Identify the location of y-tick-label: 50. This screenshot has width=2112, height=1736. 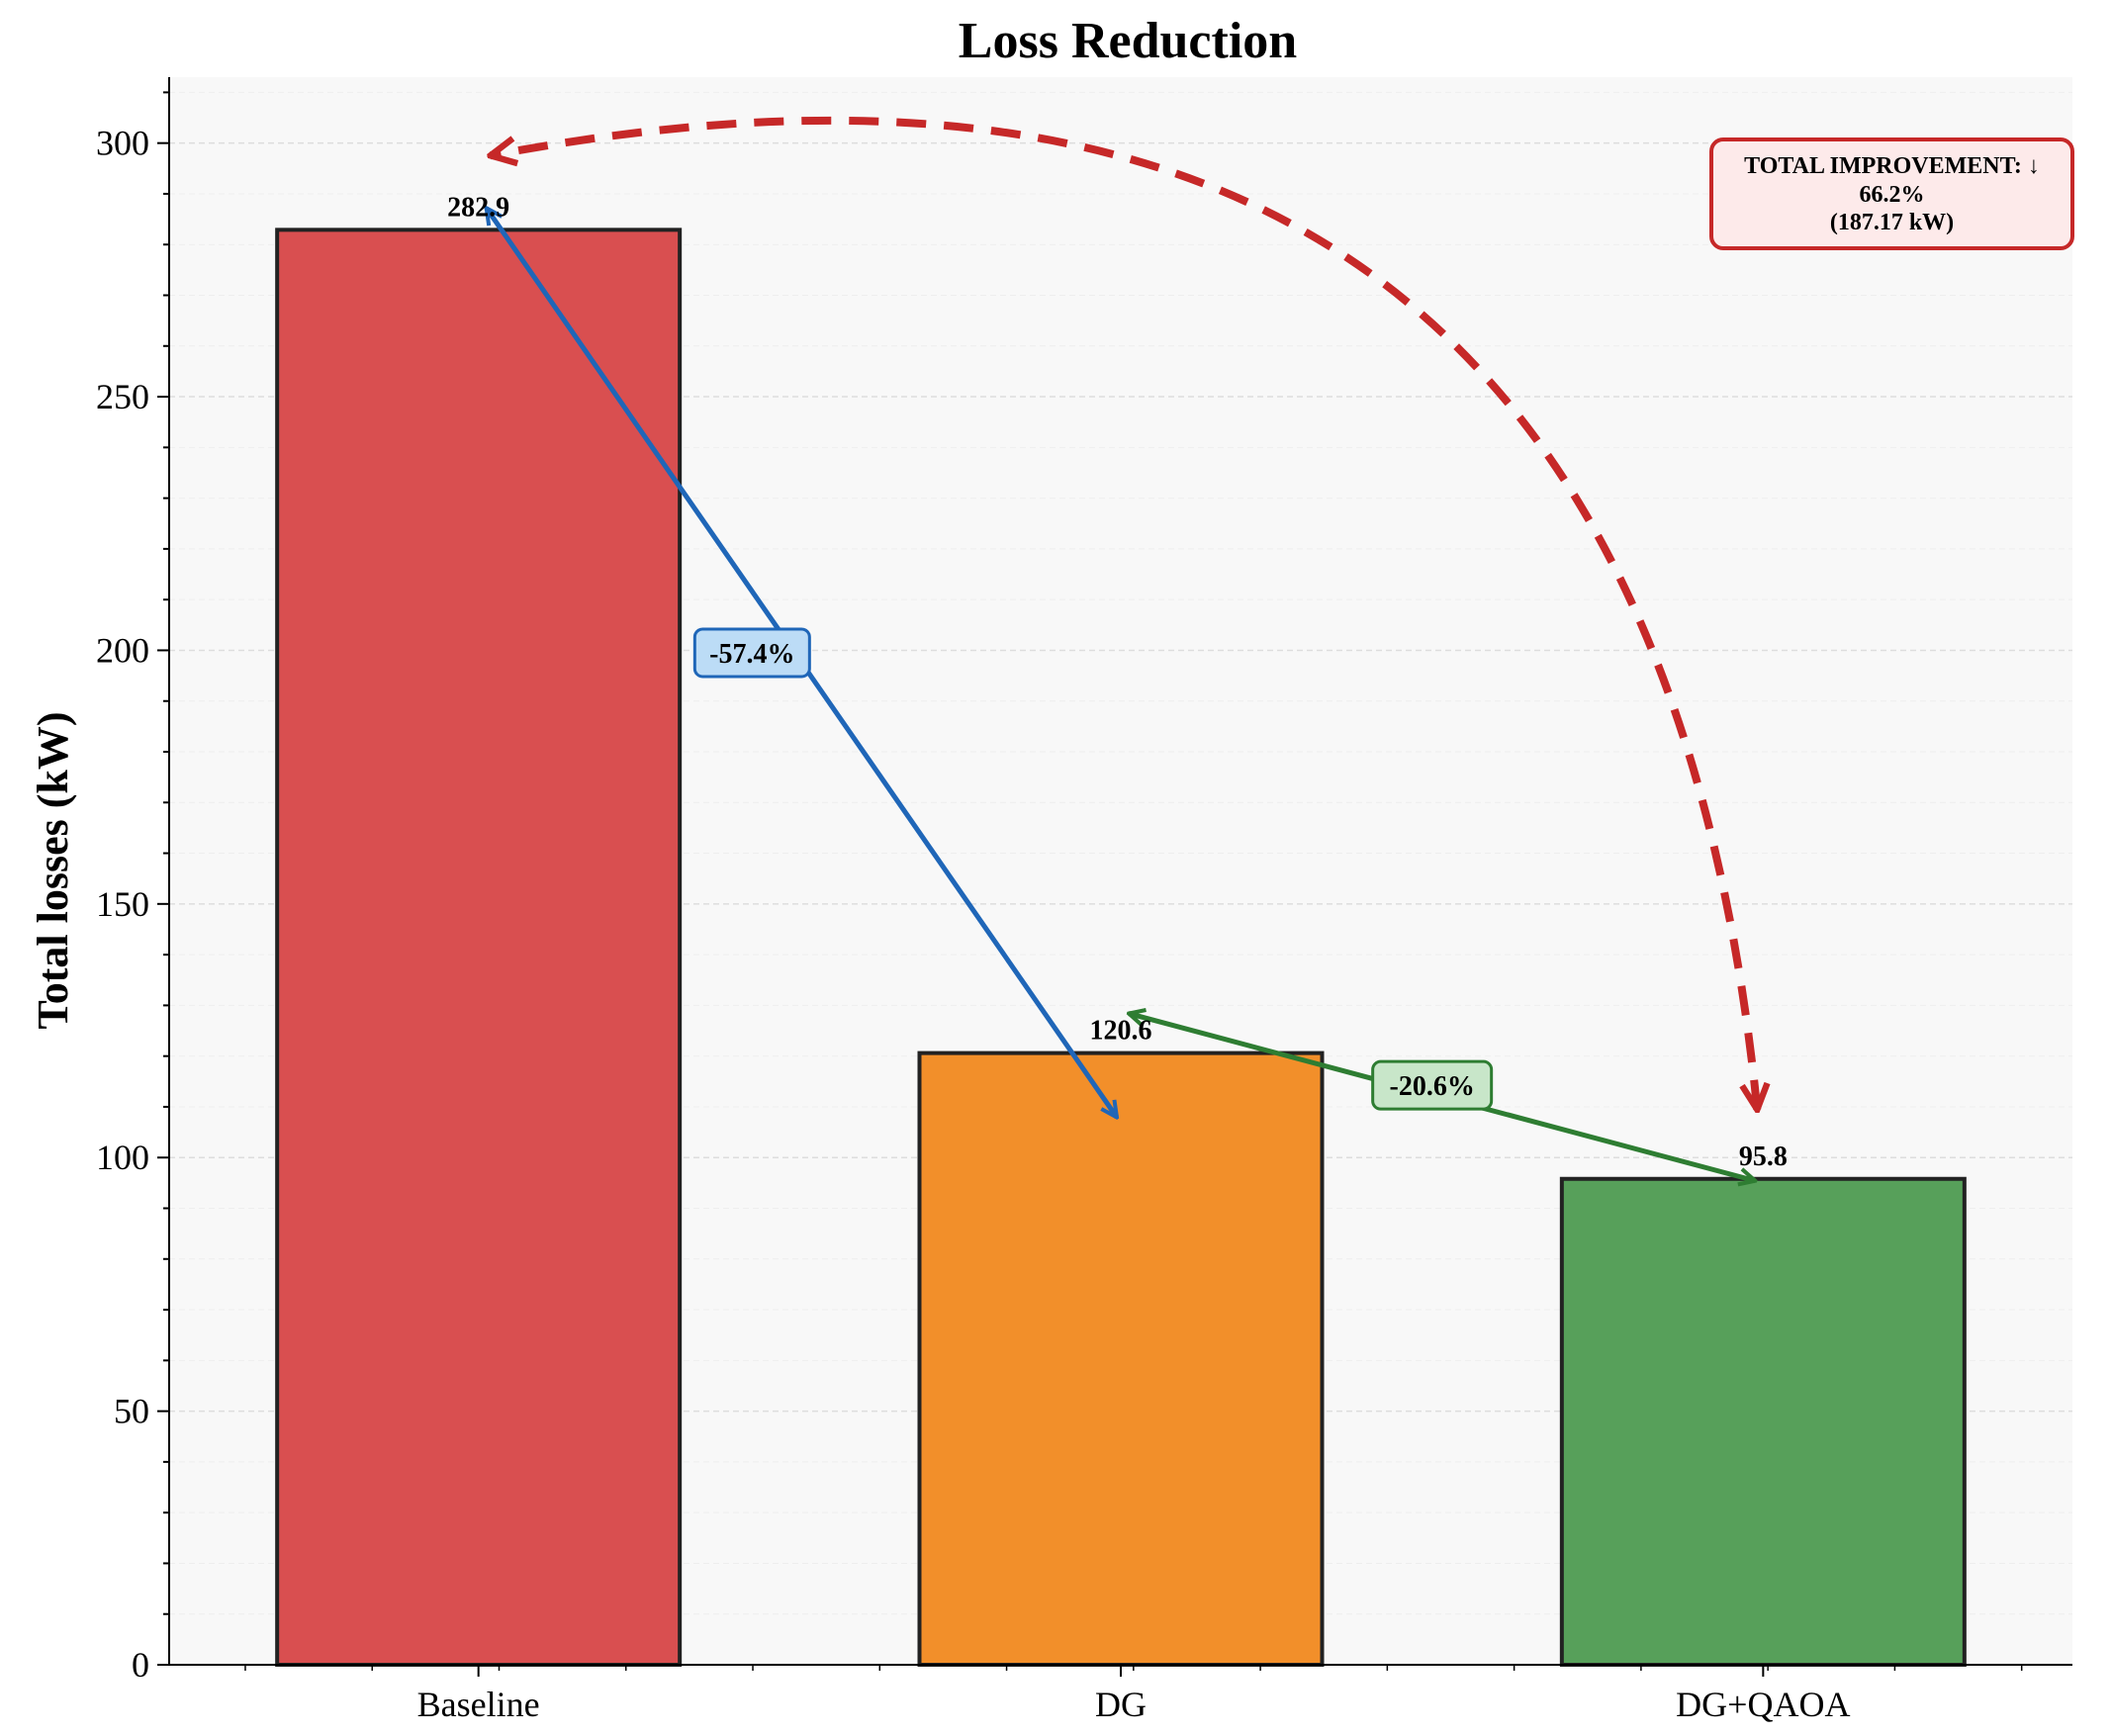
(132, 1411).